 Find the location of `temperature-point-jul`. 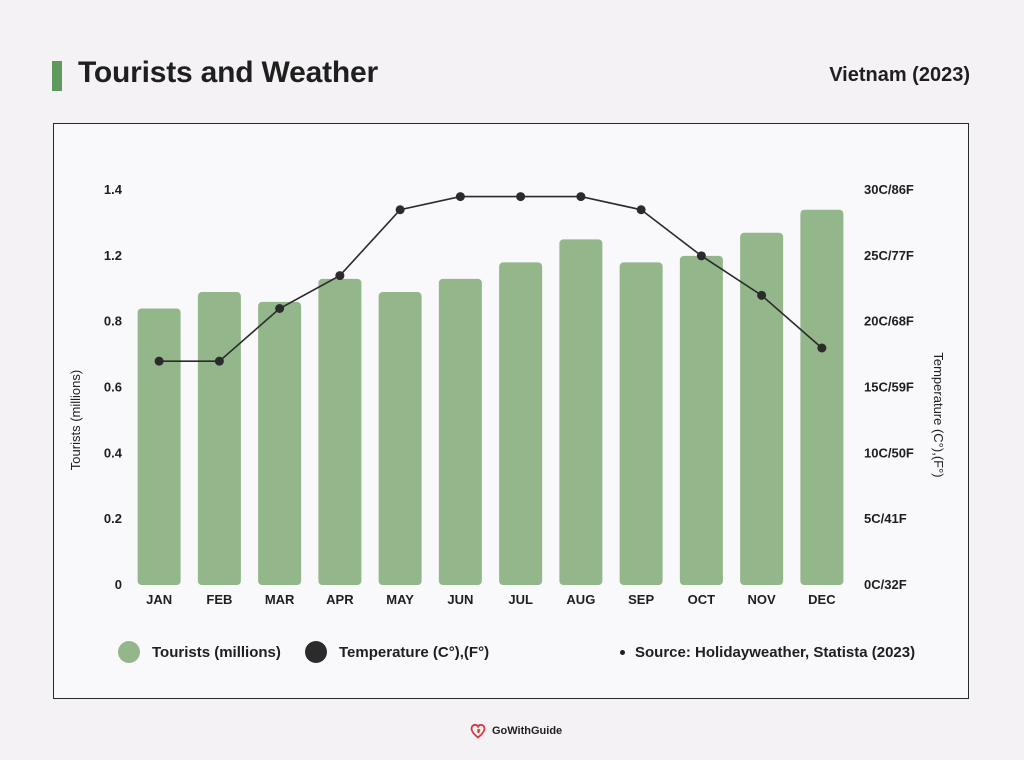

temperature-point-jul is located at coordinates (521, 197).